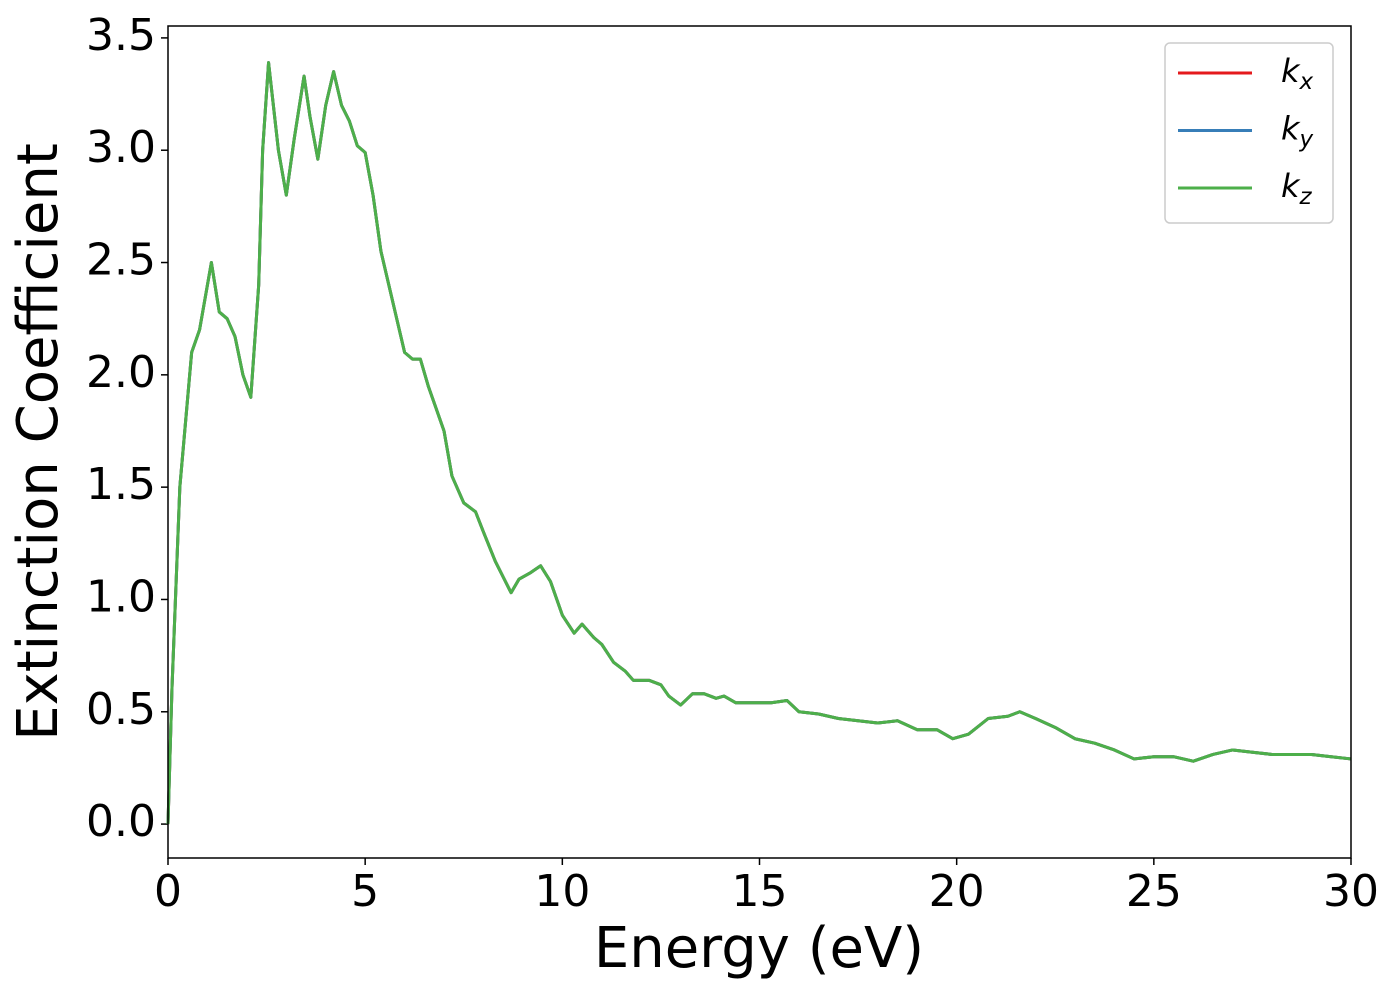  What do you see at coordinates (121, 147) in the screenshot?
I see `y-tick-label: 3.0` at bounding box center [121, 147].